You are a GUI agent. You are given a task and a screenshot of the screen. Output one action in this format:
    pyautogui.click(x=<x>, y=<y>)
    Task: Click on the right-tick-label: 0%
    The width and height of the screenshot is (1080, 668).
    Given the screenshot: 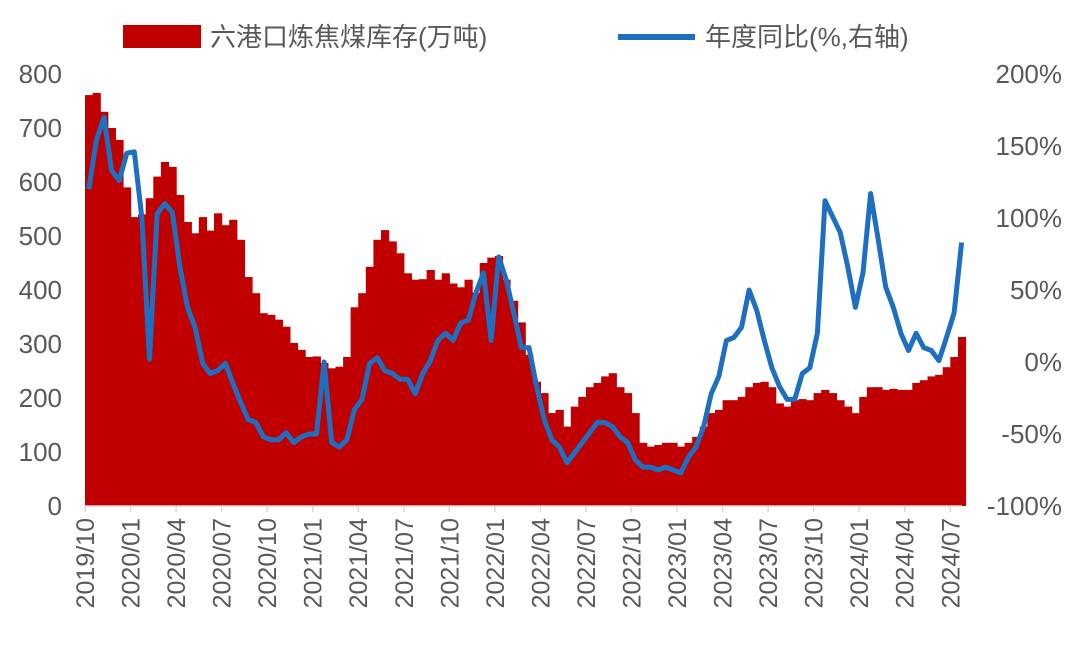 What is the action you would take?
    pyautogui.click(x=1043, y=362)
    